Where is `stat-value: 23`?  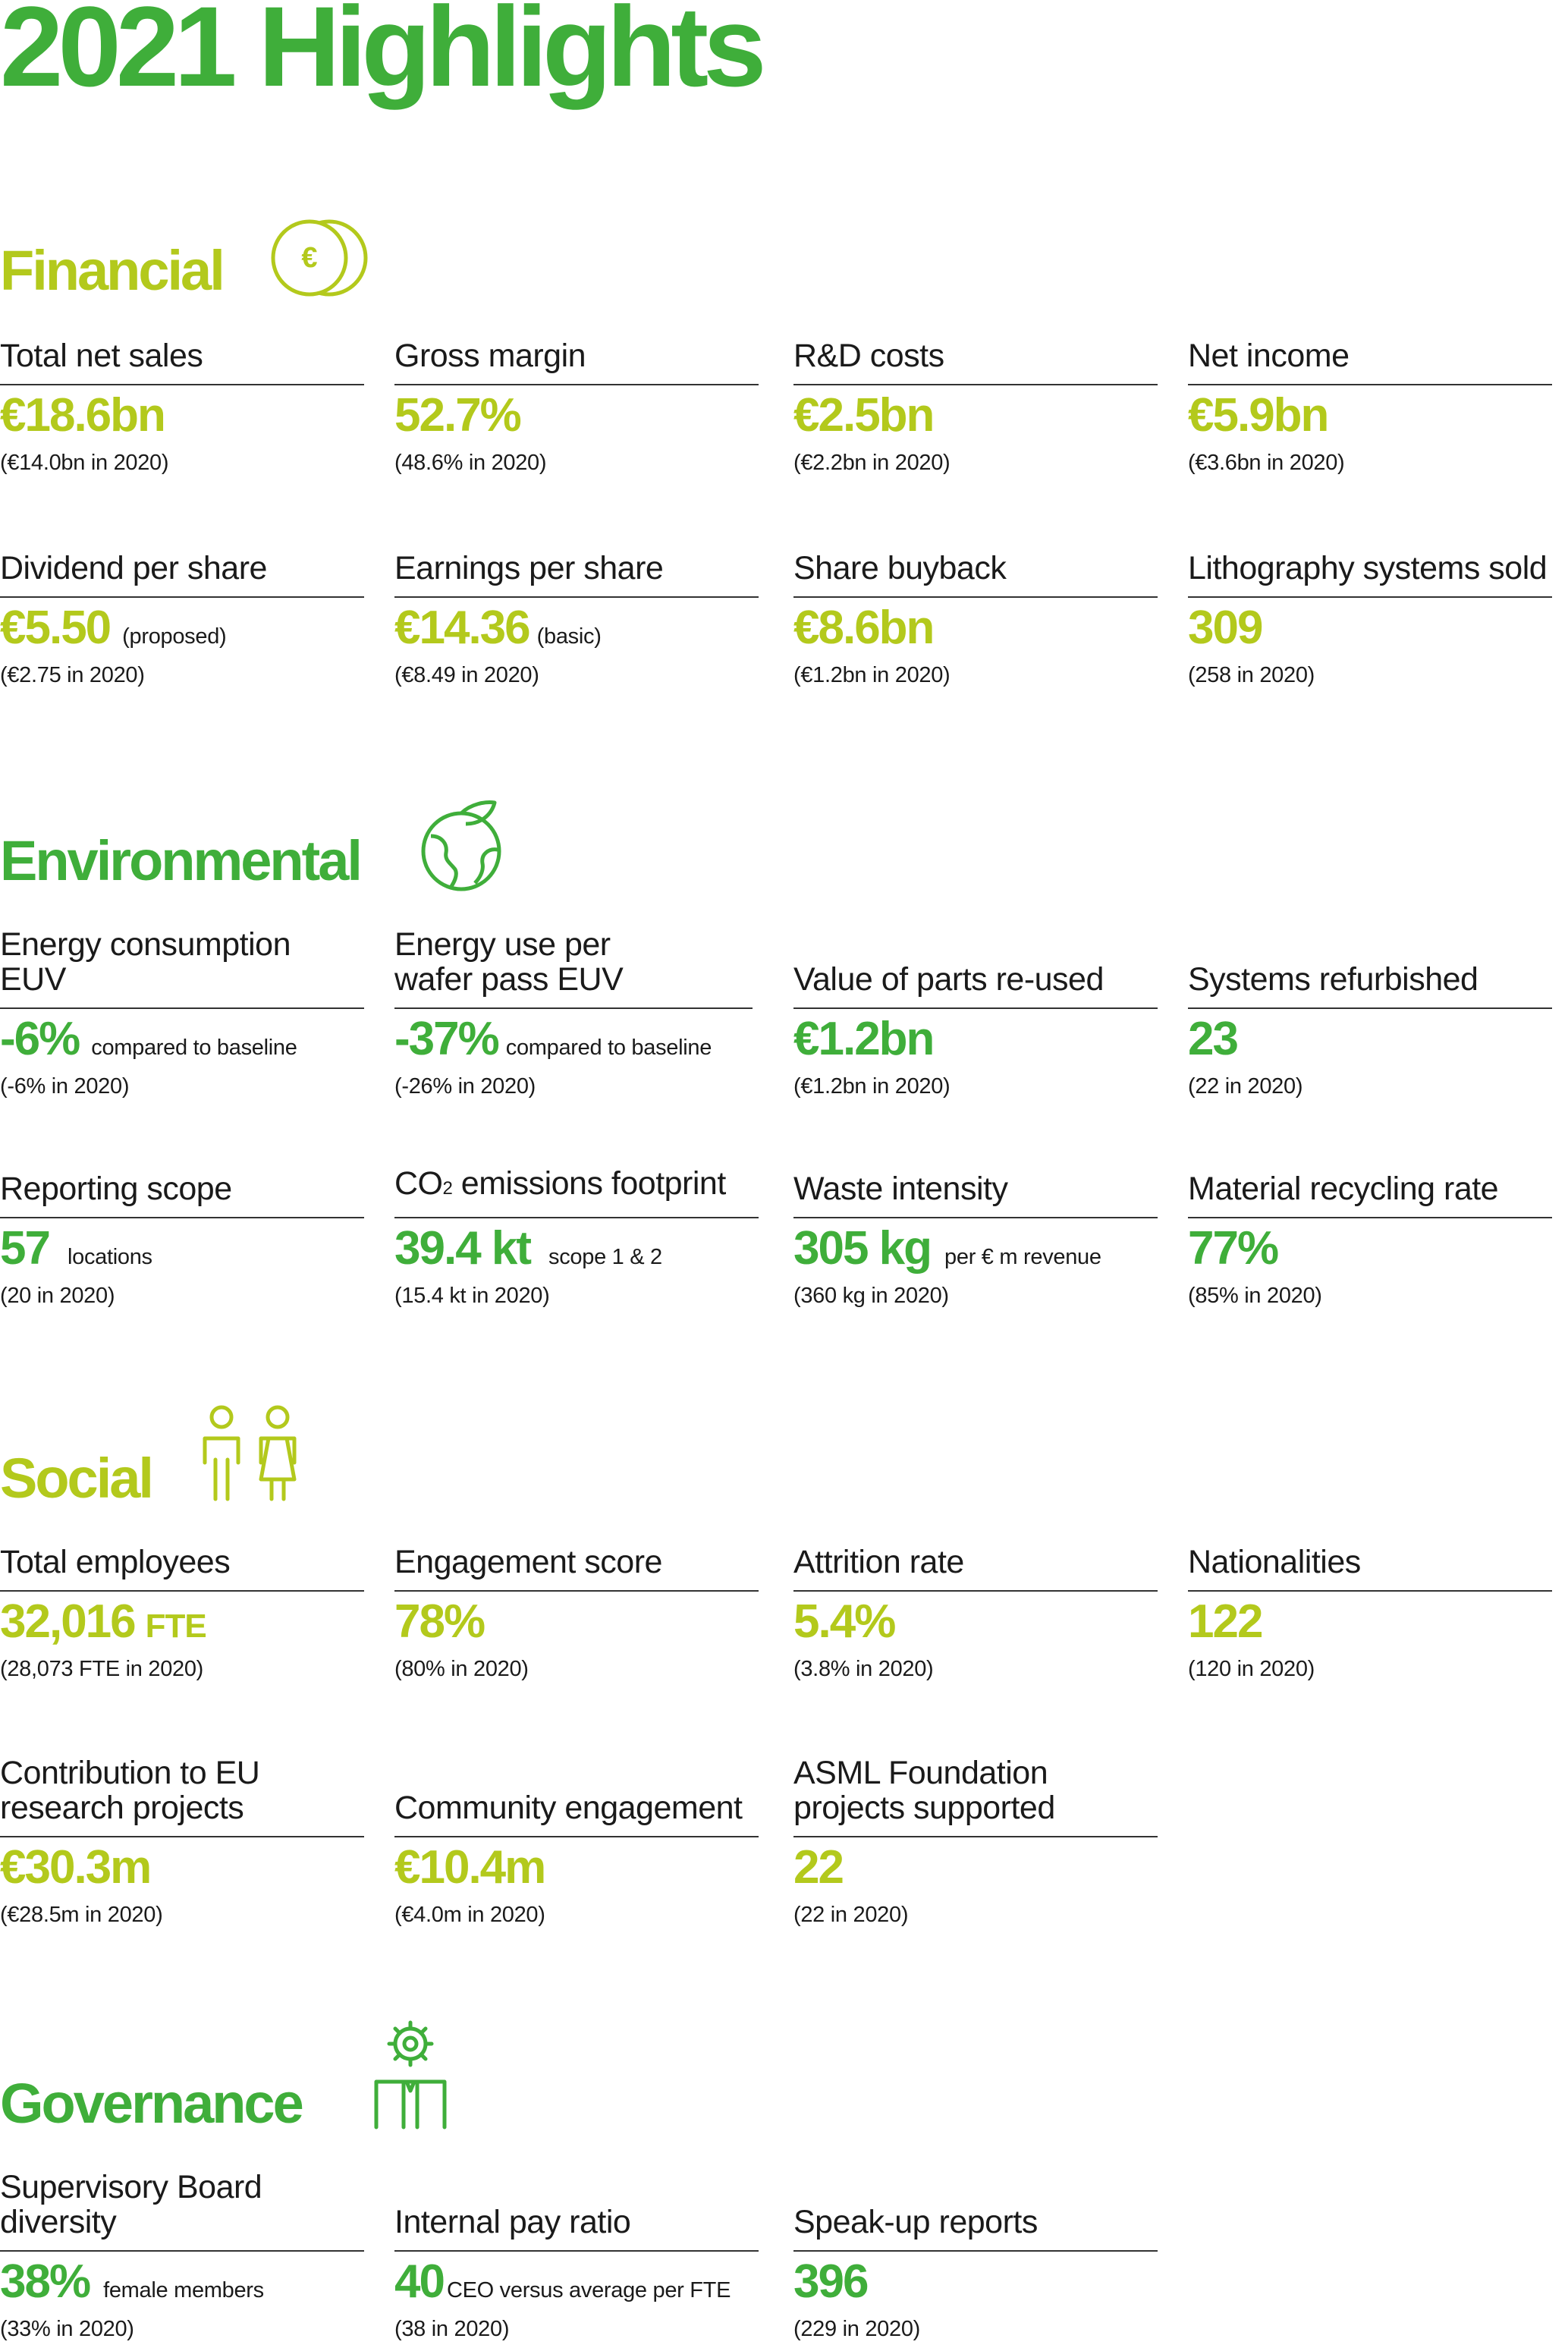 stat-value: 23 is located at coordinates (1213, 1039).